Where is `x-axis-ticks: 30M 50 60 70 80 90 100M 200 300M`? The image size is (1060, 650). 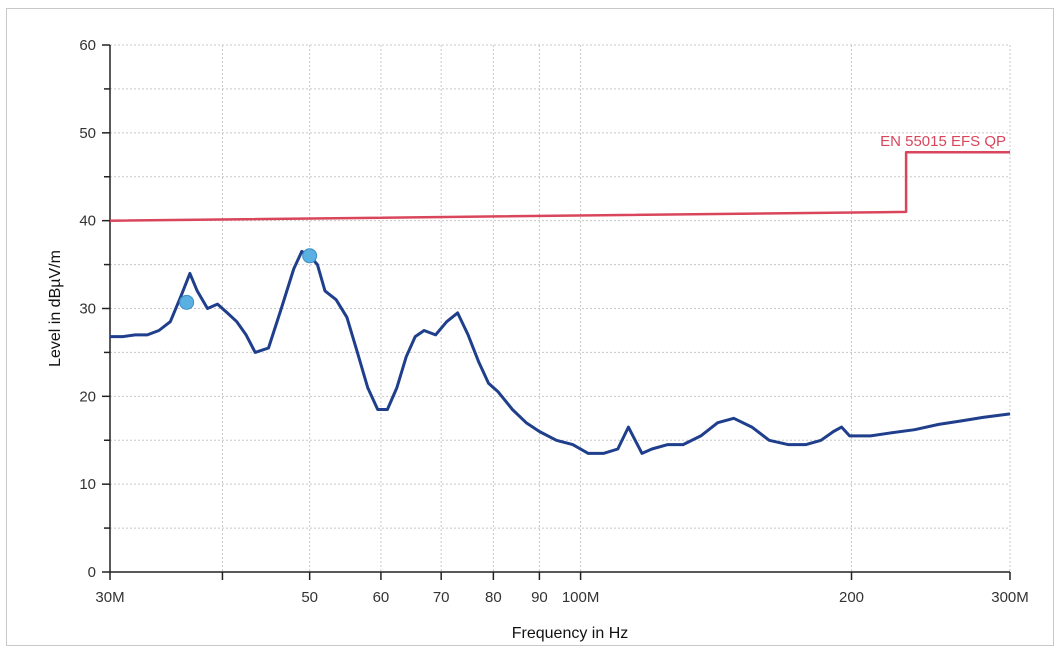
x-axis-ticks: 30M 50 60 70 80 90 100M 200 300M is located at coordinates (562, 589).